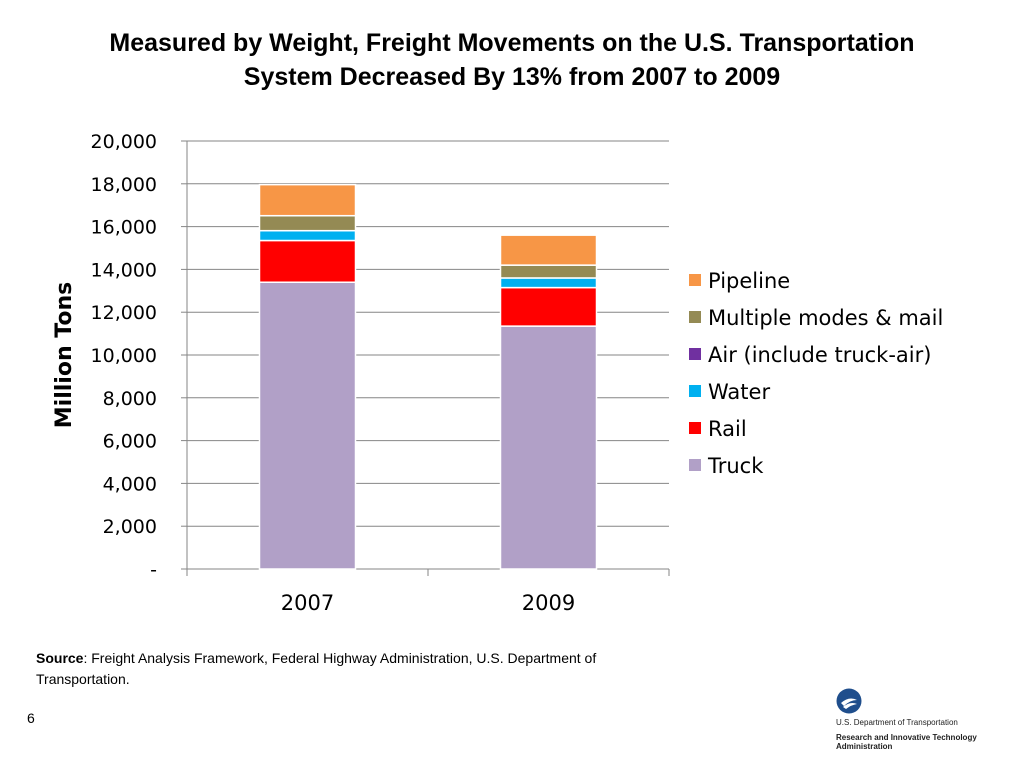 This screenshot has height=768, width=1024. What do you see at coordinates (819, 355) in the screenshot?
I see `legend-label: Air (include truck-air)` at bounding box center [819, 355].